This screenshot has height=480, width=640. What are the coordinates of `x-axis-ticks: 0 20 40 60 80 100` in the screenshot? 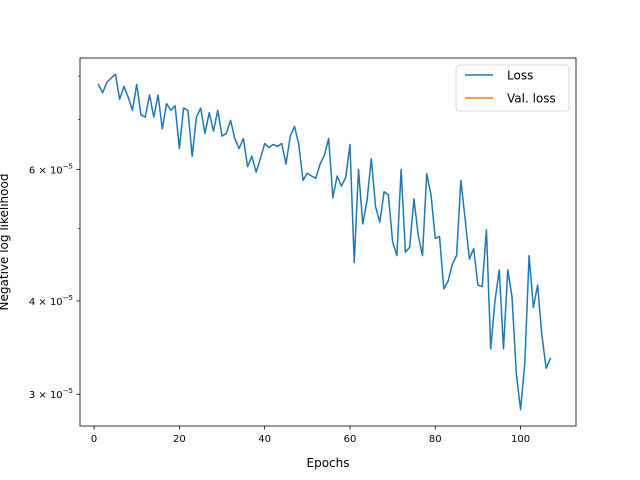 It's located at (310, 435).